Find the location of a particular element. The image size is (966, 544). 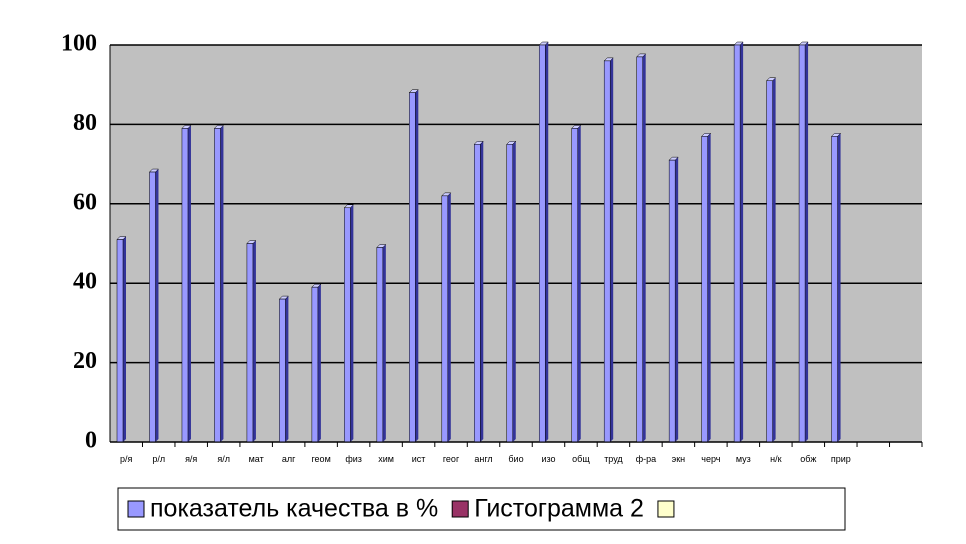

x-tick-label: геог is located at coordinates (451, 459).